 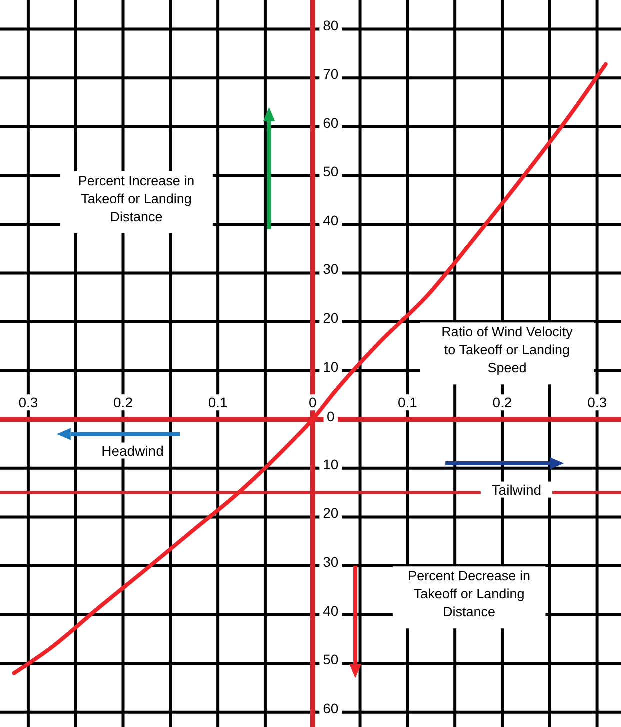 What do you see at coordinates (312, 402) in the screenshot?
I see `x-tick-label: 0` at bounding box center [312, 402].